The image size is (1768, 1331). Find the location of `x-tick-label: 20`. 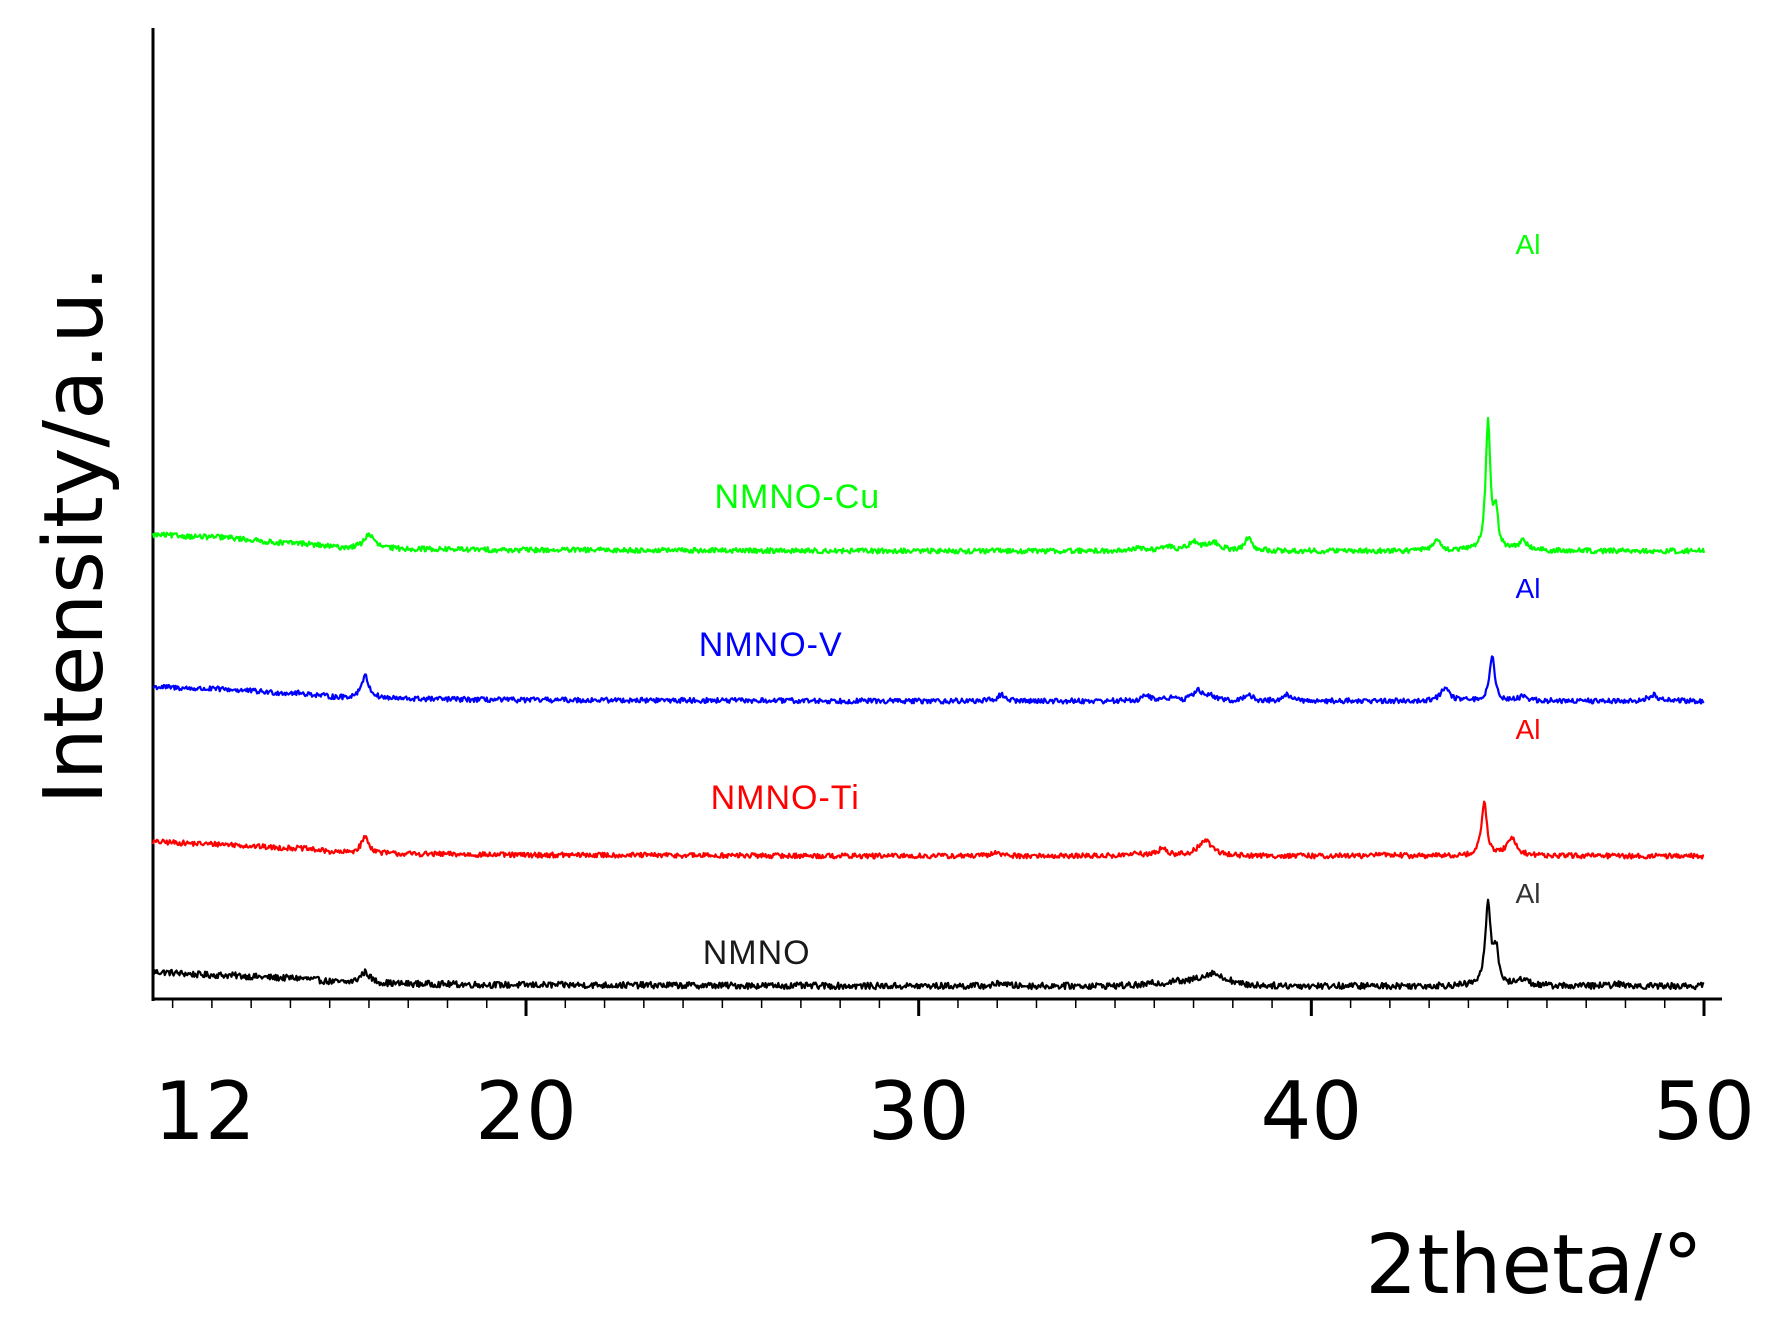

x-tick-label: 20 is located at coordinates (526, 1111).